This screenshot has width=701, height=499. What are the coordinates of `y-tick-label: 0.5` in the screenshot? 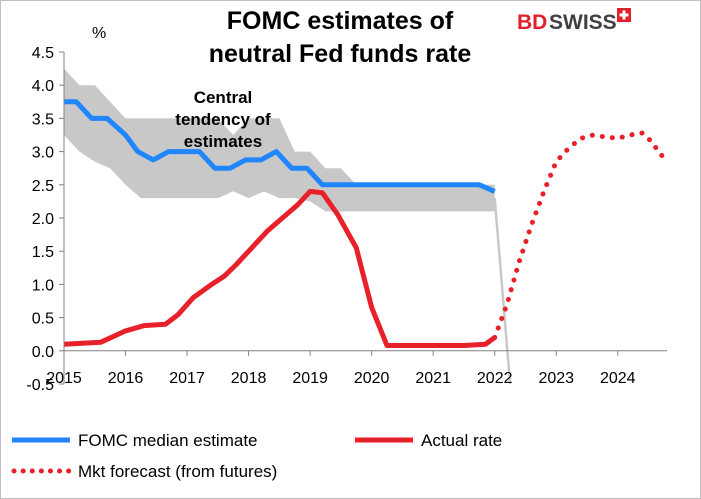 It's located at (43, 319).